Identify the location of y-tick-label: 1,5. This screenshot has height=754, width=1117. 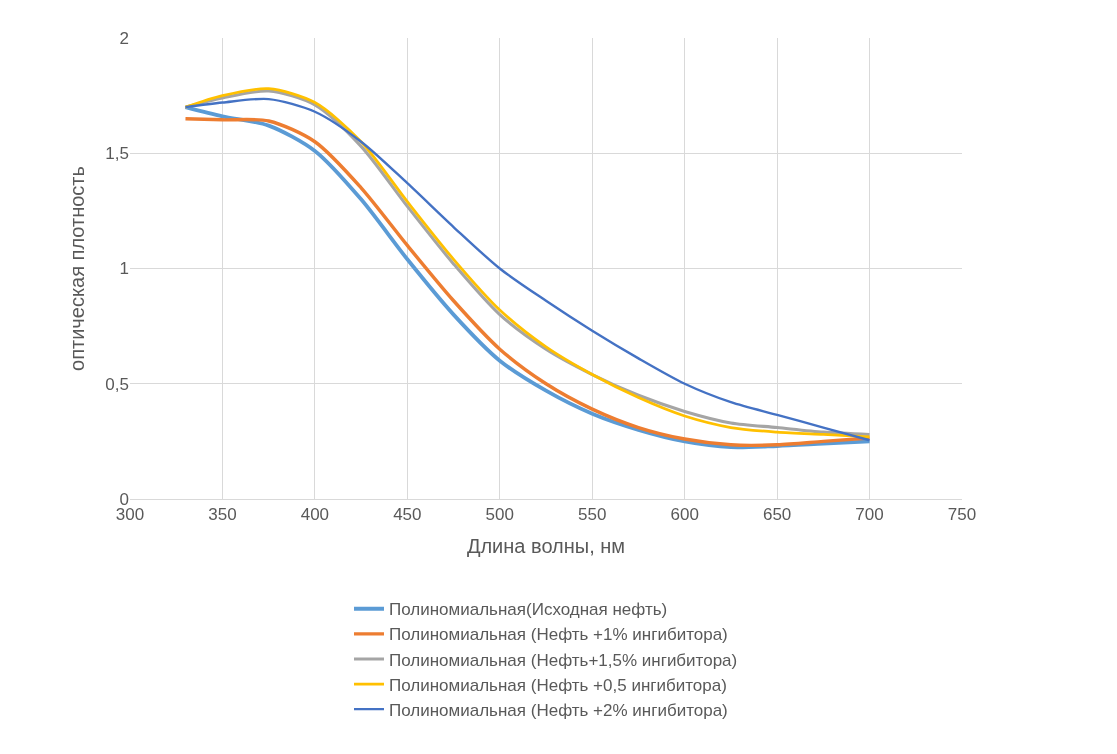
(117, 154).